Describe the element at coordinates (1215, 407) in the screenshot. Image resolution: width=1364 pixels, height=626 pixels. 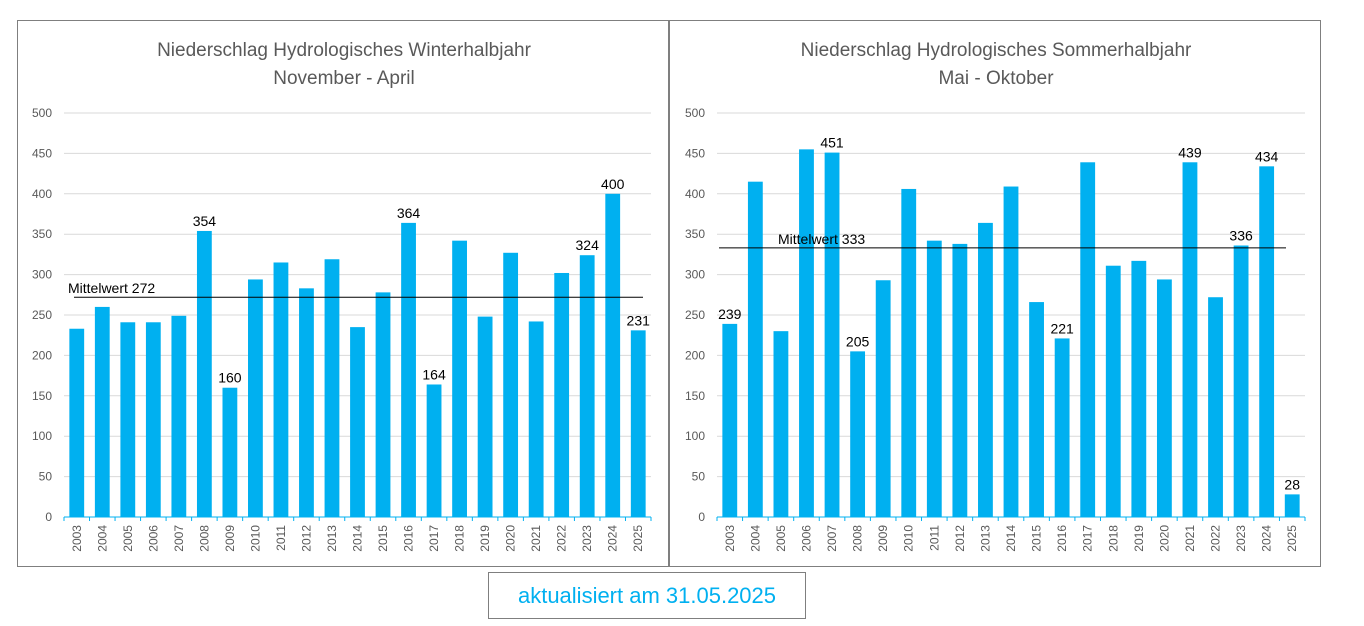
I see `bar-2022` at that location.